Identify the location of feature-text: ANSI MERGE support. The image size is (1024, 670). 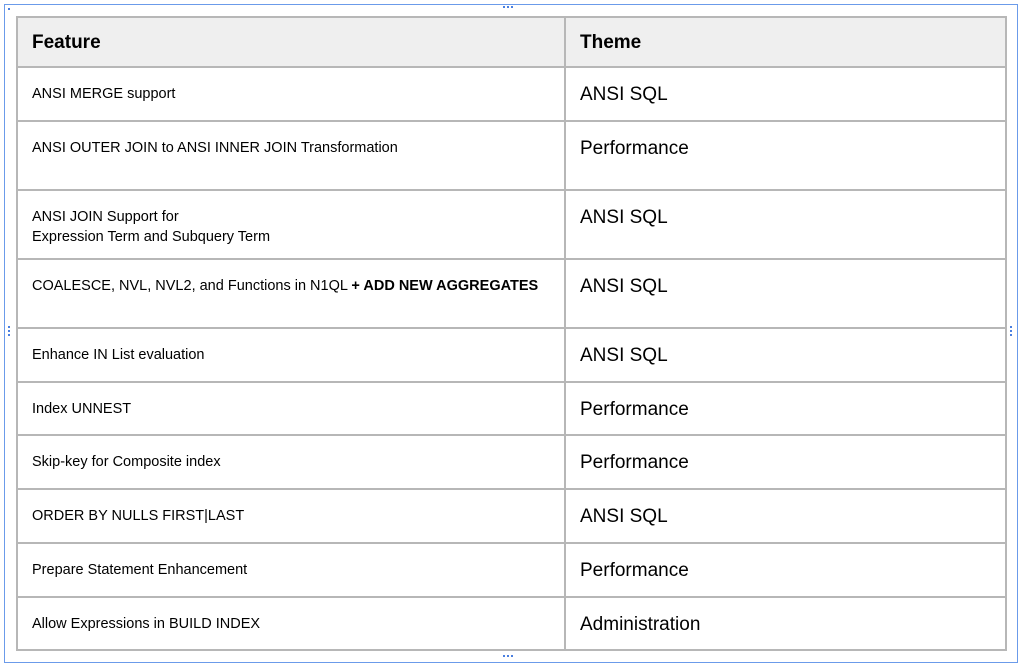
(104, 94).